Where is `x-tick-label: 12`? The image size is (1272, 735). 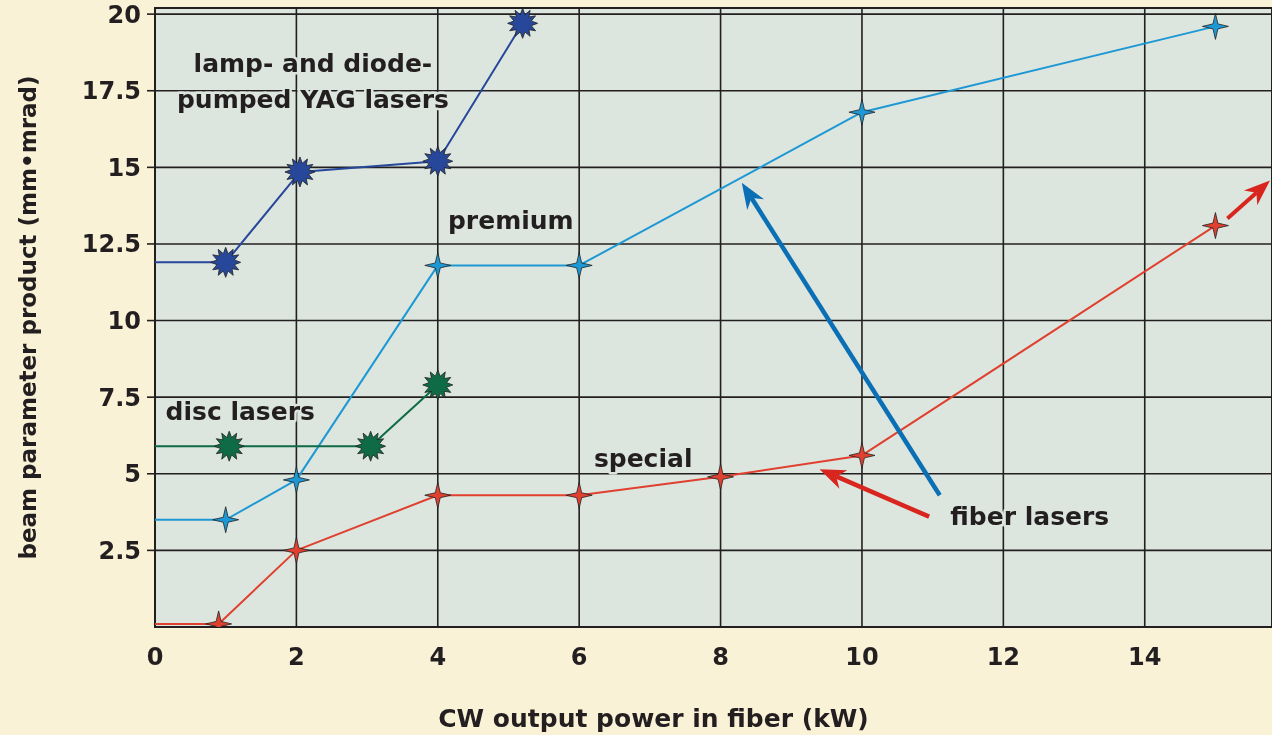 x-tick-label: 12 is located at coordinates (1003, 657).